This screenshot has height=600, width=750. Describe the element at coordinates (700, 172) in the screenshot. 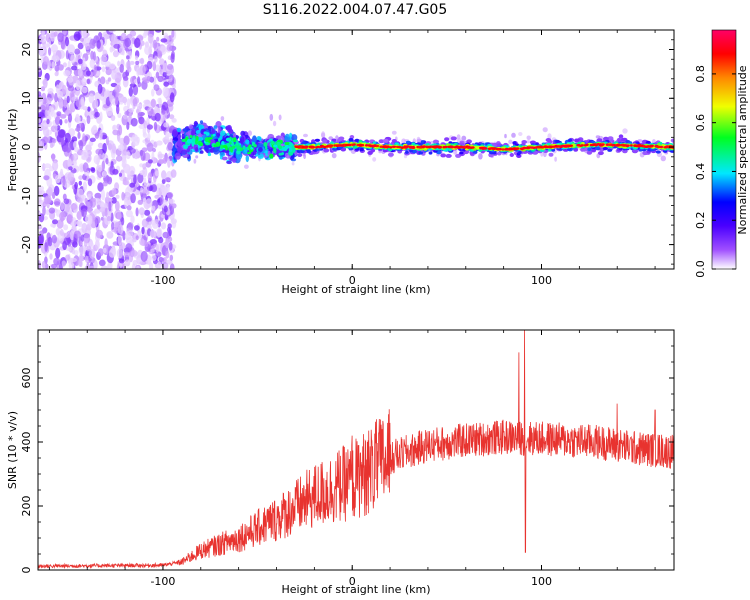

I see `colorbar-tick-label: 0.4` at that location.